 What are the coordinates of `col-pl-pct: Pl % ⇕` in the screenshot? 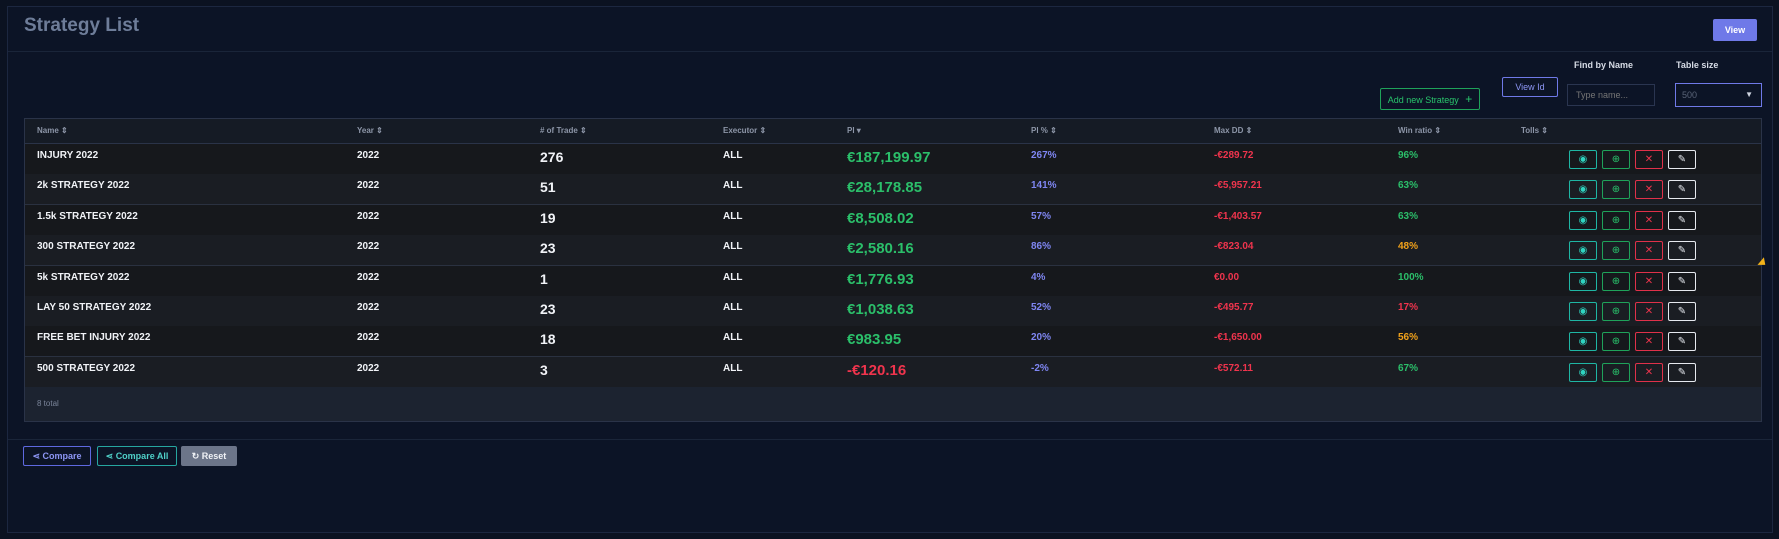 It's located at (1044, 130).